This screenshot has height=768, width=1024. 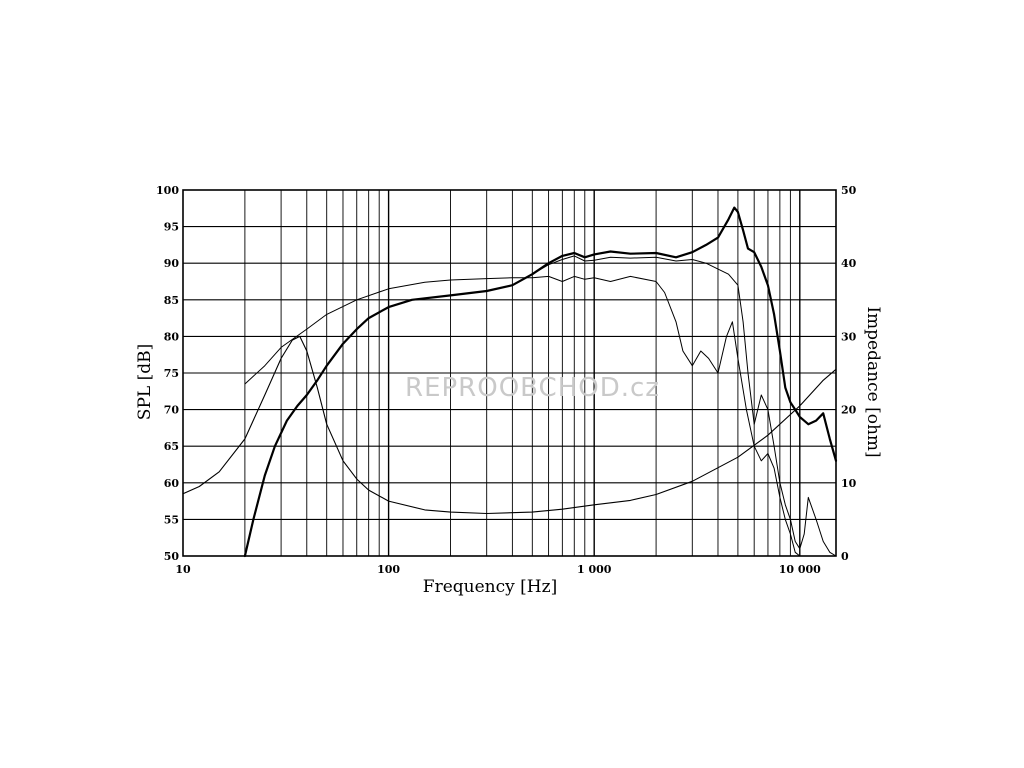 What do you see at coordinates (849, 190) in the screenshot?
I see `y2-tick-label: 50` at bounding box center [849, 190].